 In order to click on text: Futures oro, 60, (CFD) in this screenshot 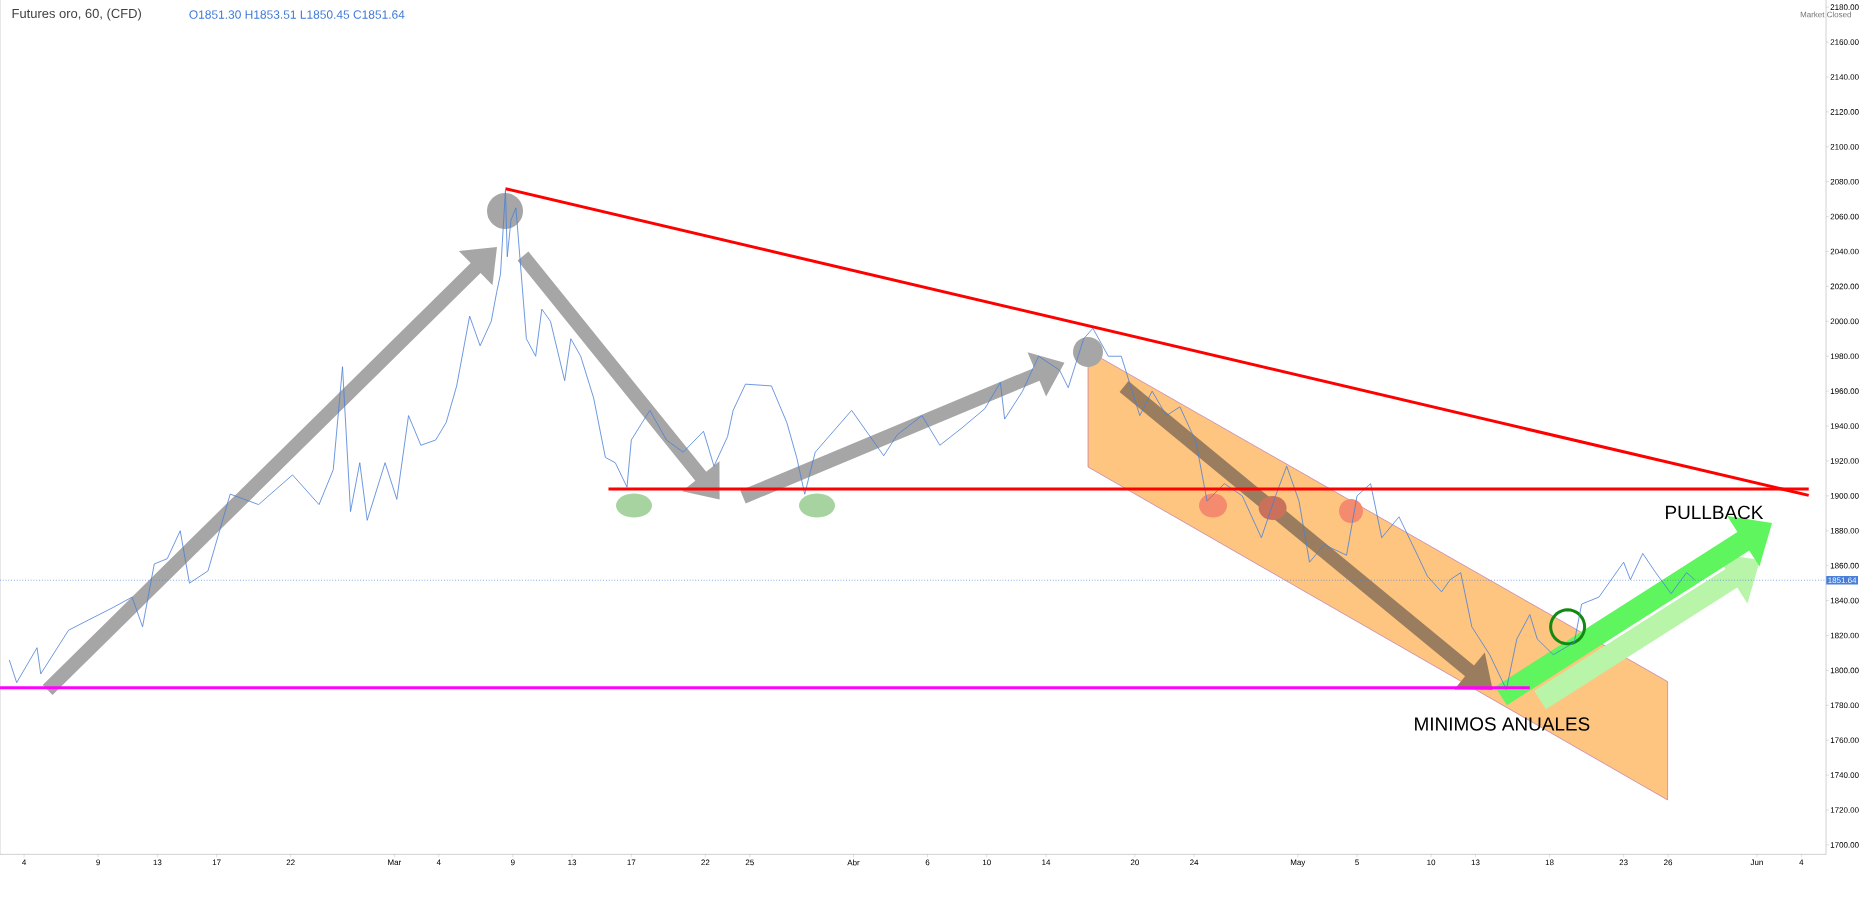, I will do `click(76, 14)`.